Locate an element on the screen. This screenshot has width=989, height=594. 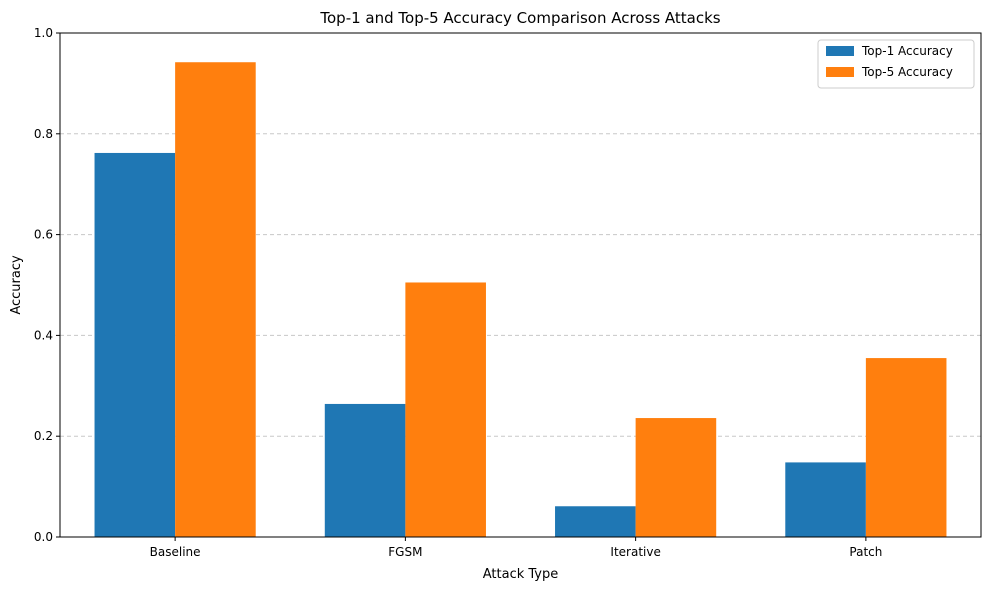
y-tick-label: 0.8 is located at coordinates (43, 134).